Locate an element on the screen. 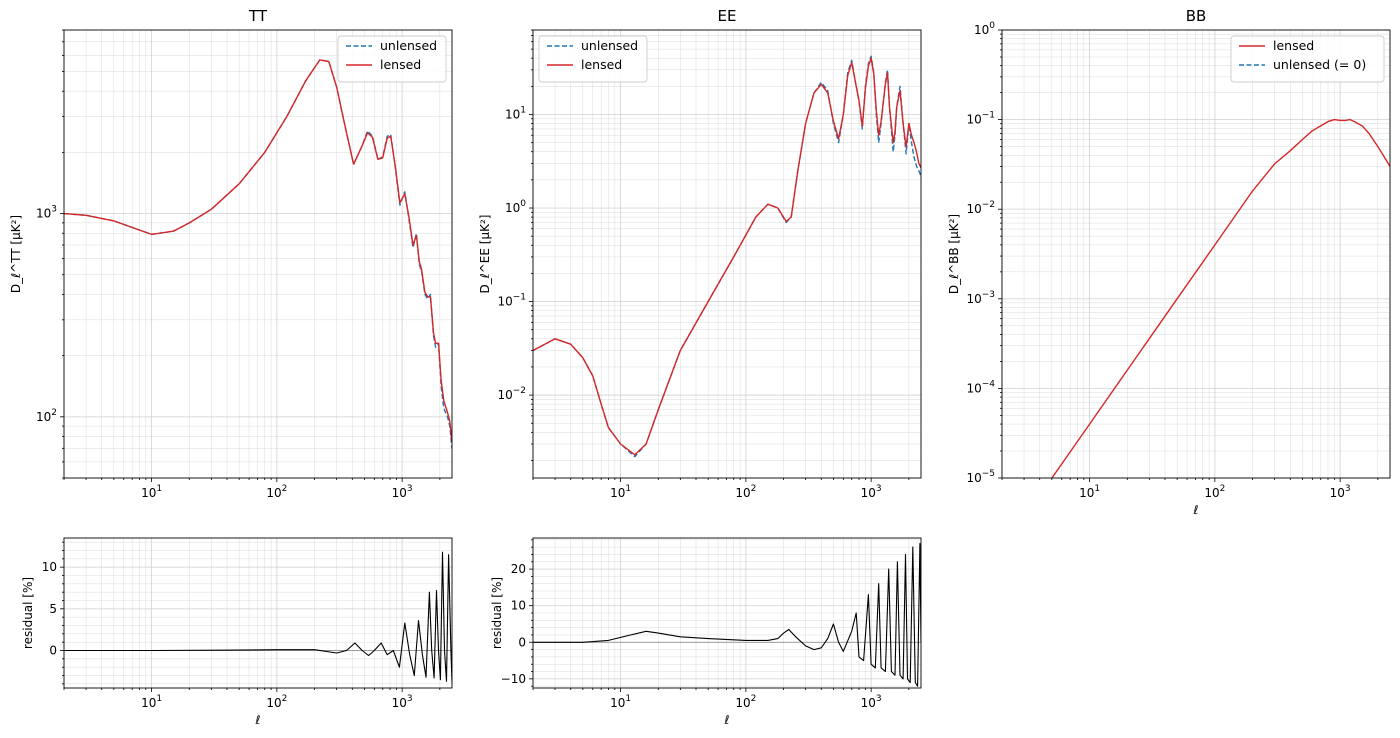  series-line-unlensed is located at coordinates (258, 254).